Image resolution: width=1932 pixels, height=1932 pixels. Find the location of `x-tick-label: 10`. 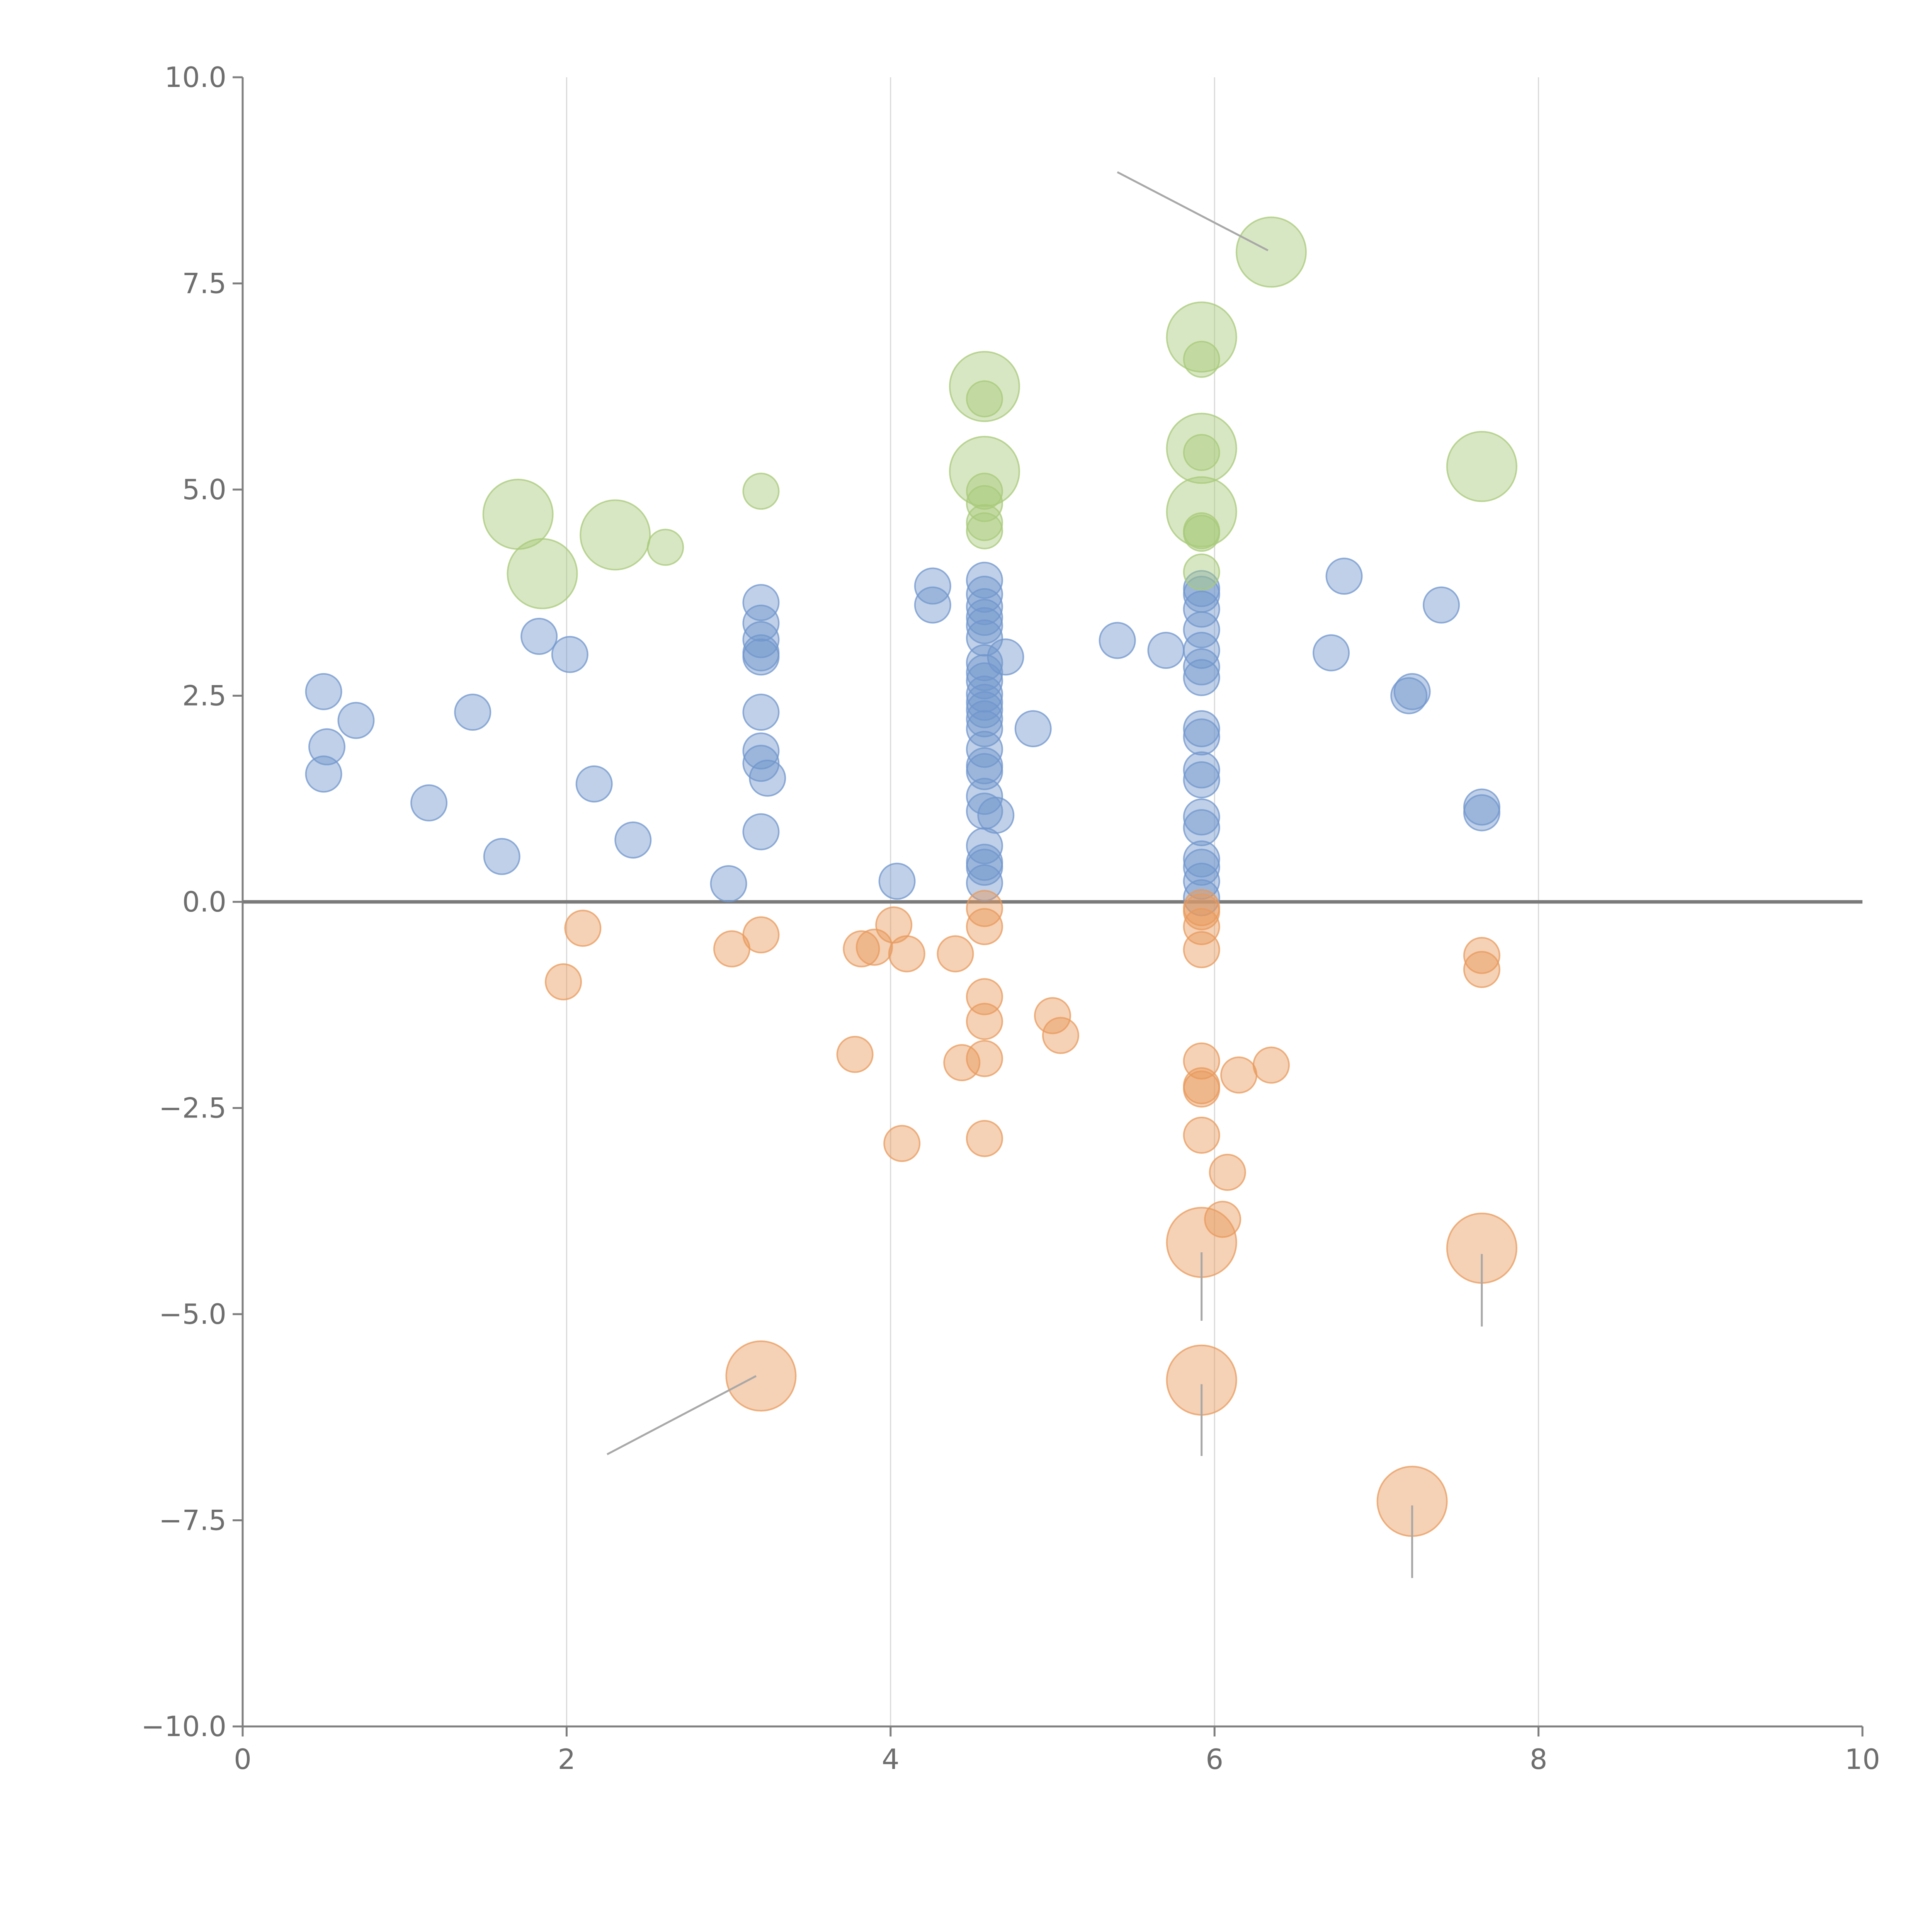

x-tick-label: 10 is located at coordinates (1863, 1759).